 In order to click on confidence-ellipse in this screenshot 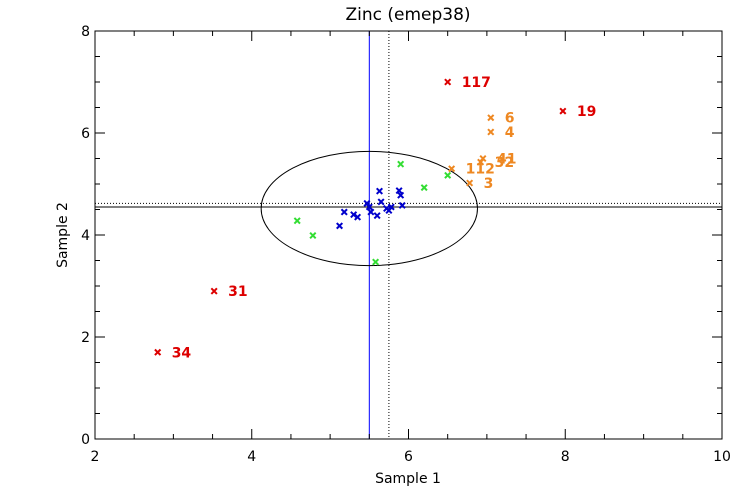, I will do `click(369, 208)`.